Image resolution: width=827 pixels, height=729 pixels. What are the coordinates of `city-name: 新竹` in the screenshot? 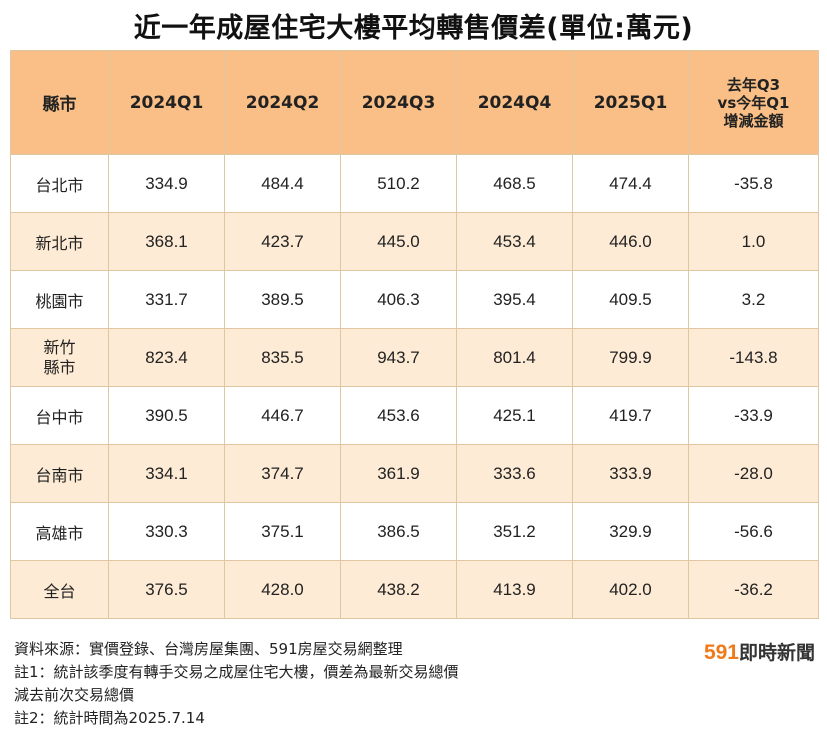 It's located at (59, 347).